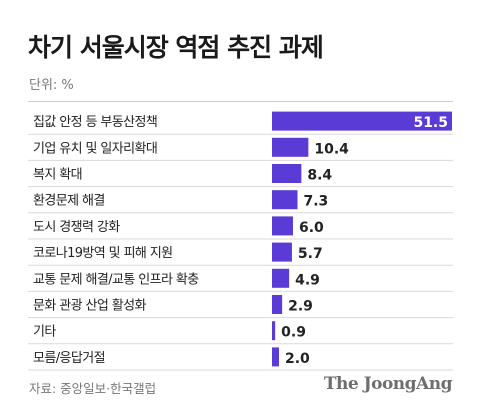  What do you see at coordinates (307, 280) in the screenshot?
I see `value-label: 4.9` at bounding box center [307, 280].